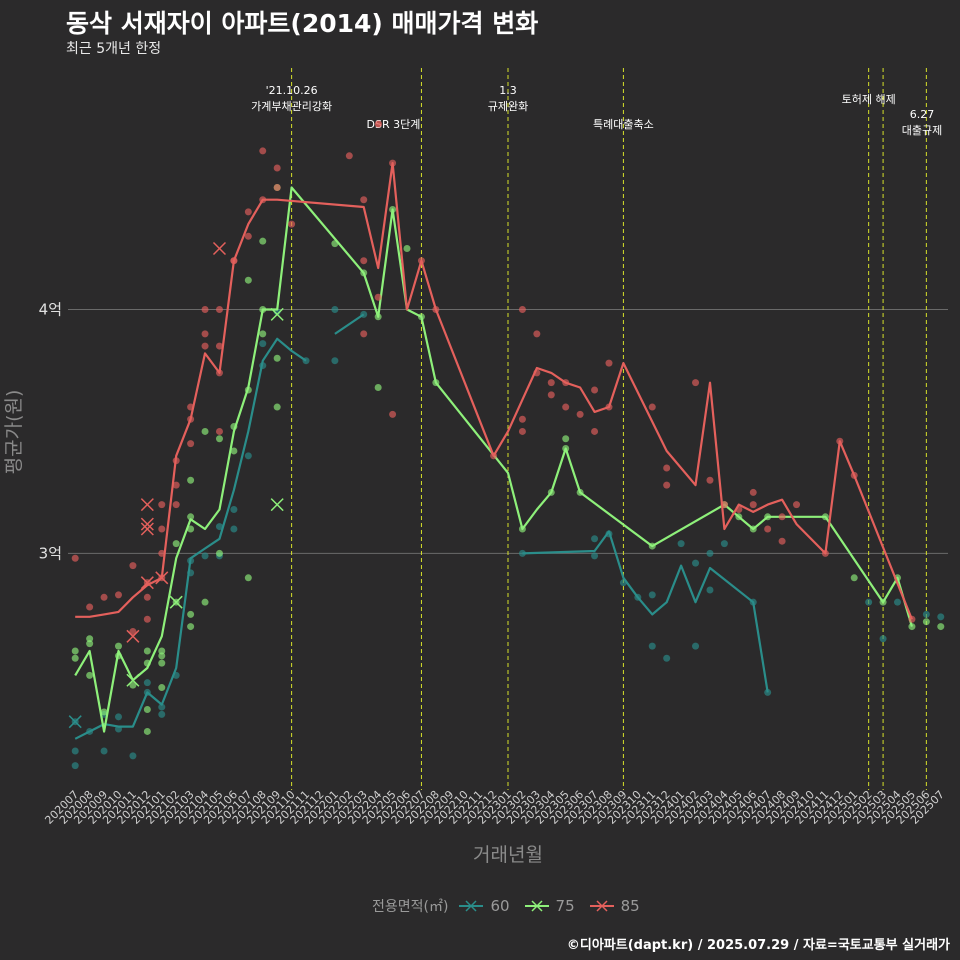 This screenshot has height=960, width=960. I want to click on legend: 전용면적(㎡) 60 75 85, so click(513, 906).